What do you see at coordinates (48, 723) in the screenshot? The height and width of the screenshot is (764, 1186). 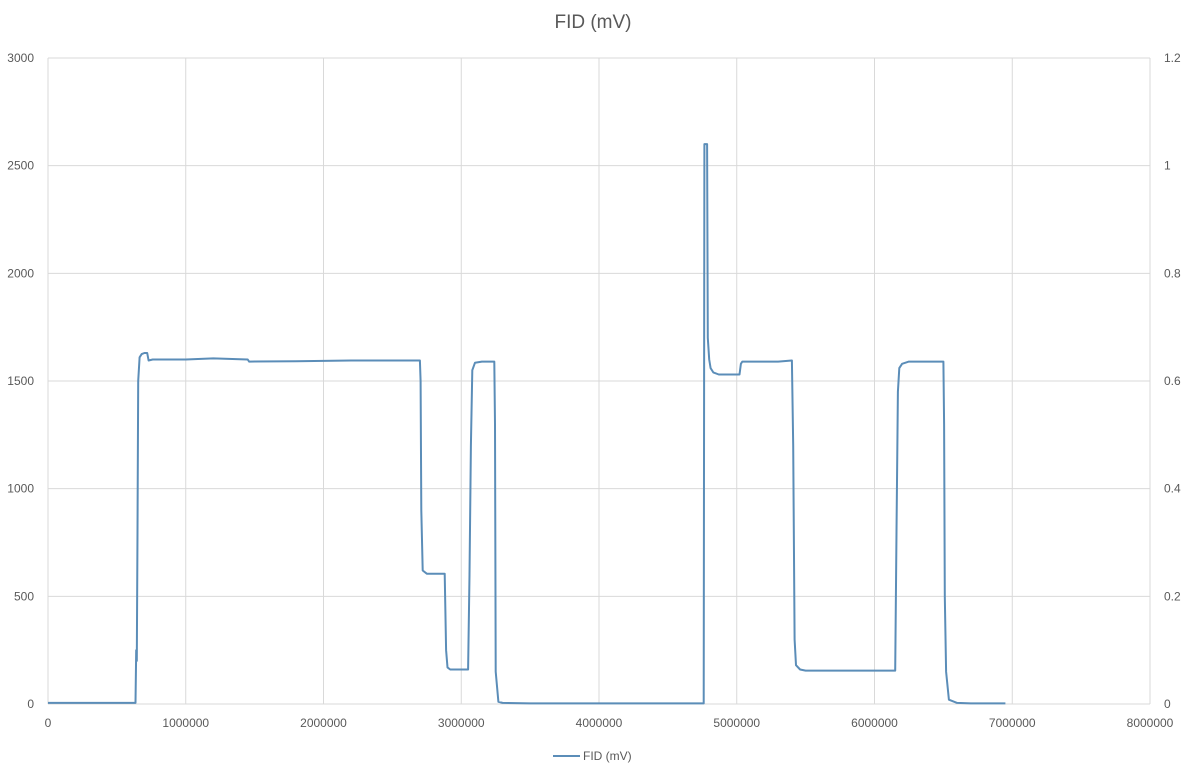 I see `x-tick-label: 0` at bounding box center [48, 723].